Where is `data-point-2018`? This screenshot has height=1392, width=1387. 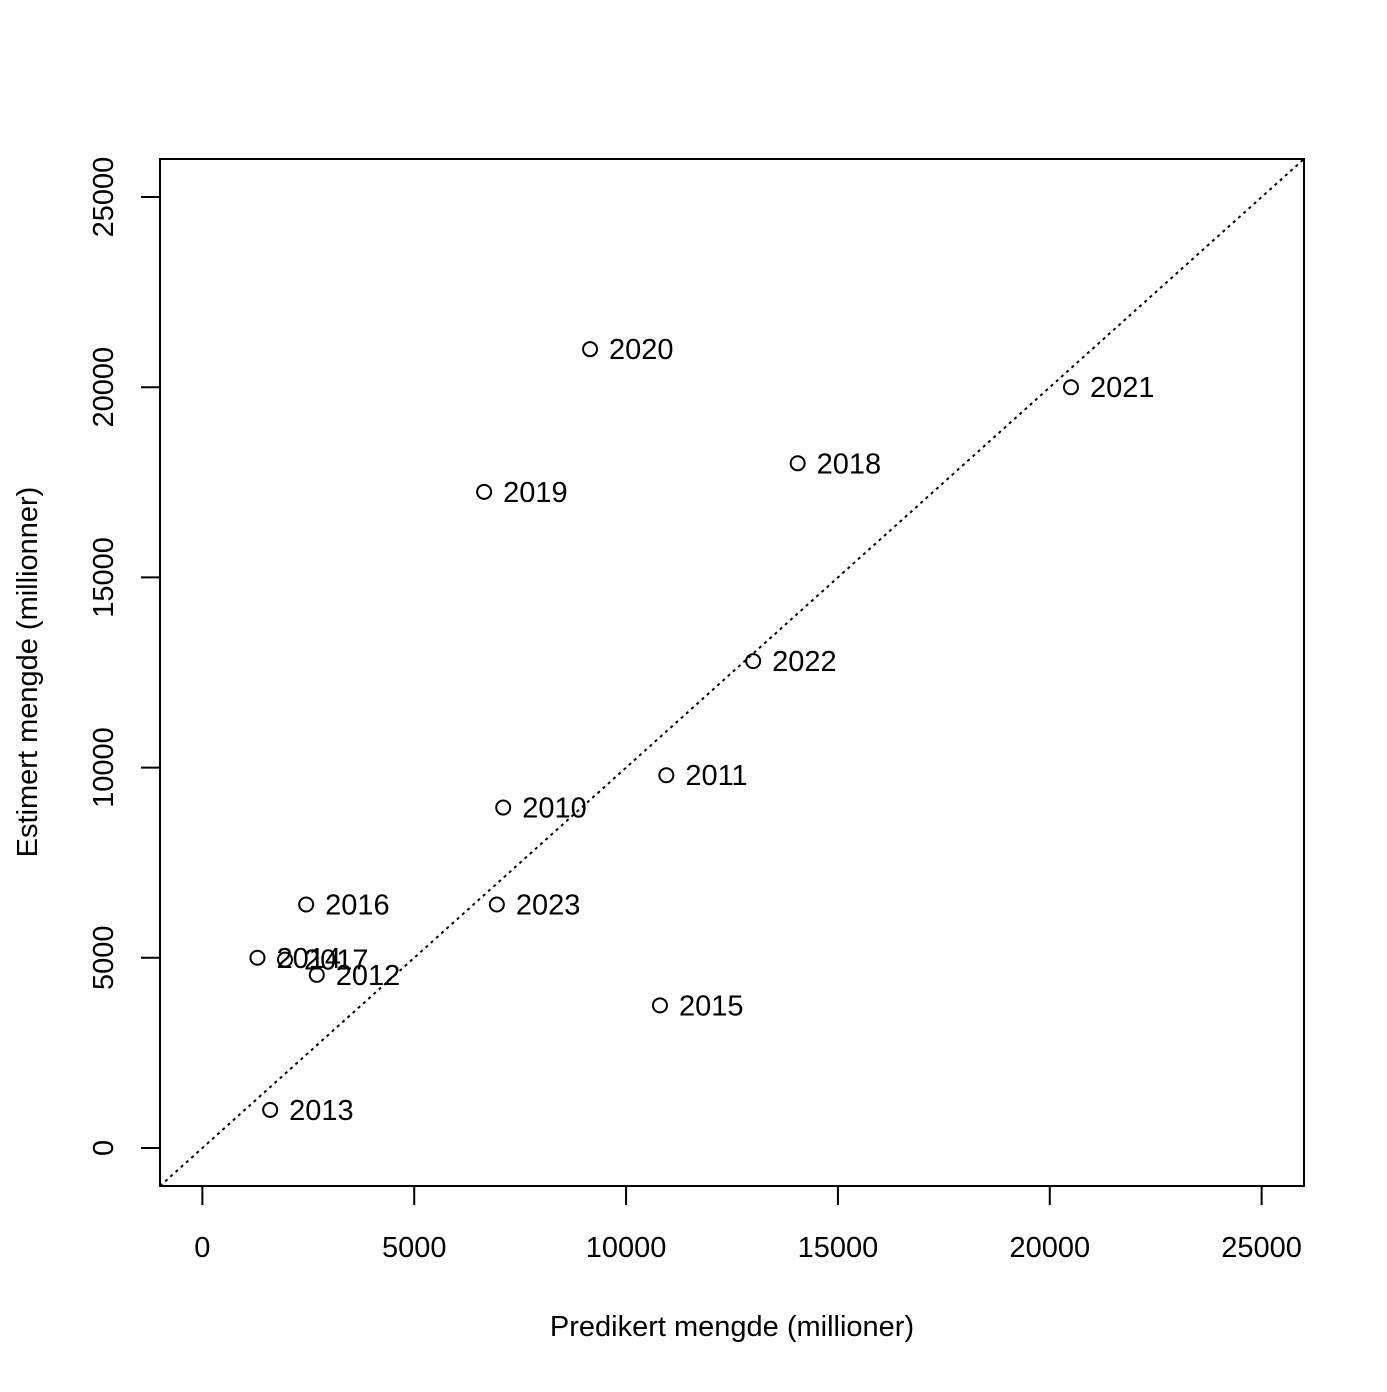
data-point-2018 is located at coordinates (797, 463).